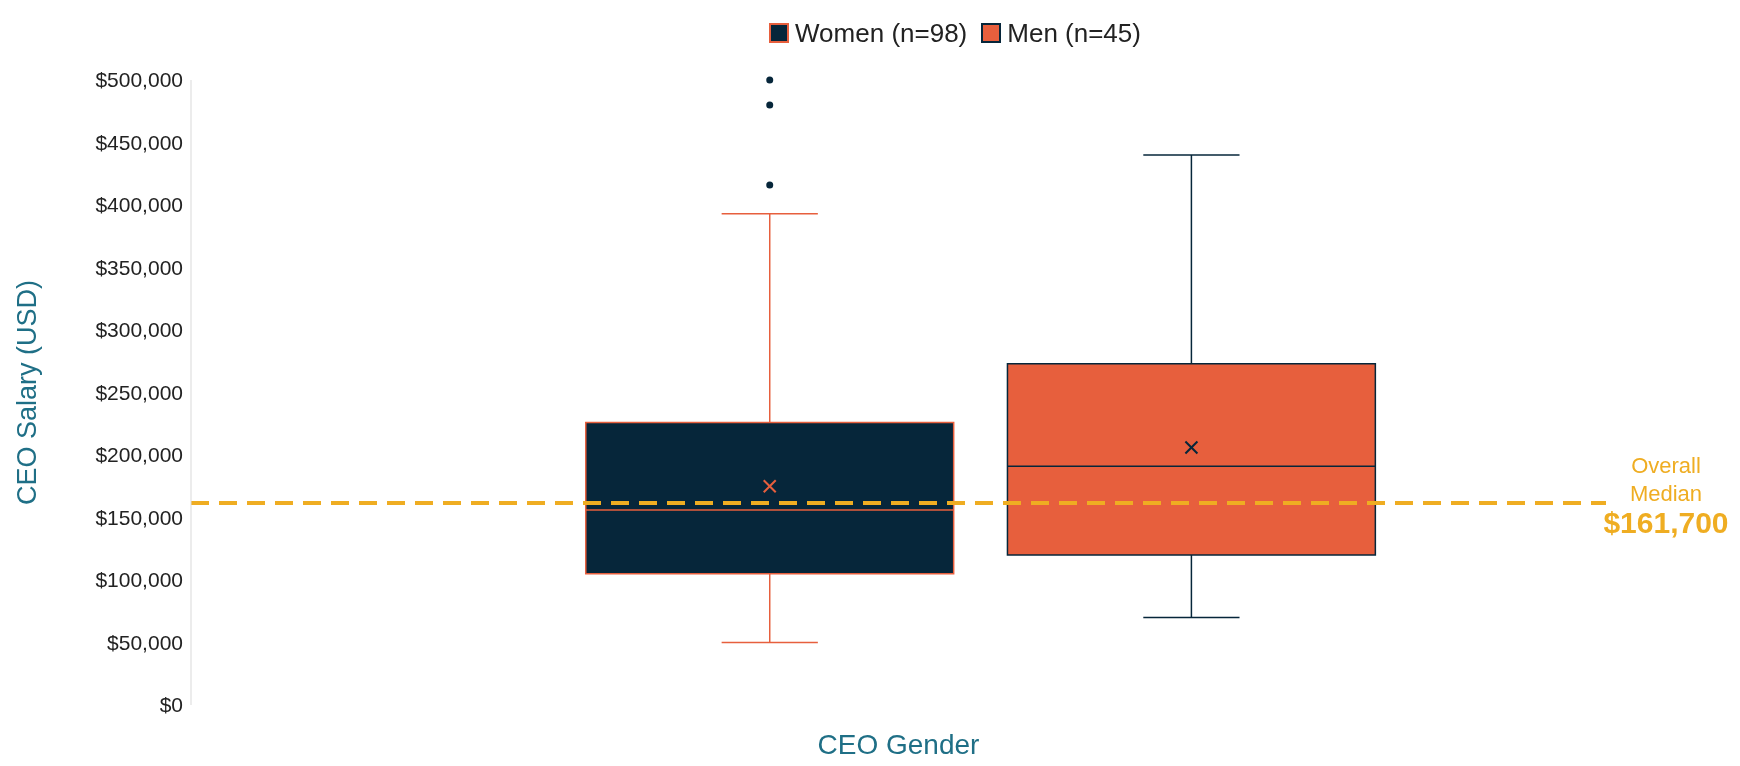 Image resolution: width=1740 pixels, height=766 pixels. What do you see at coordinates (1074, 33) in the screenshot?
I see `legend-label: Men (n=45)` at bounding box center [1074, 33].